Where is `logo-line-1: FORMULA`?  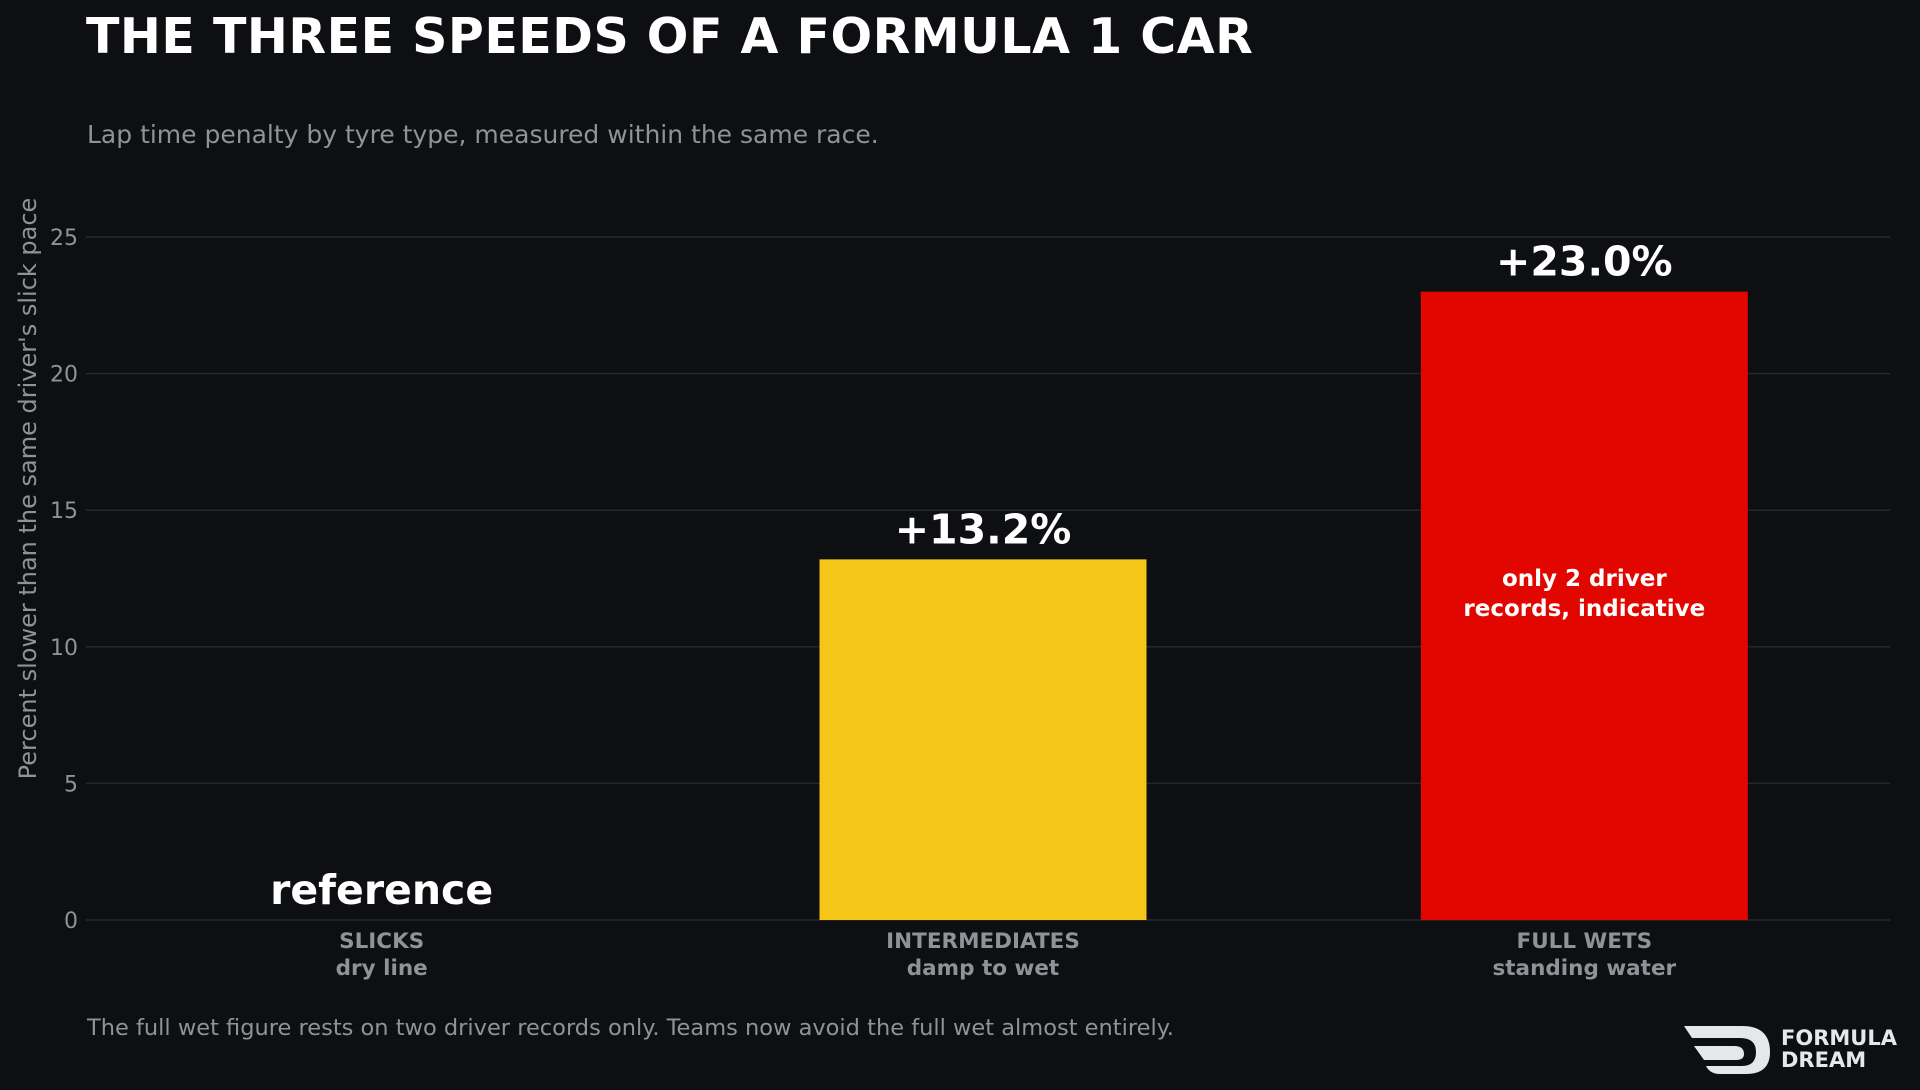 logo-line-1: FORMULA is located at coordinates (1839, 1038).